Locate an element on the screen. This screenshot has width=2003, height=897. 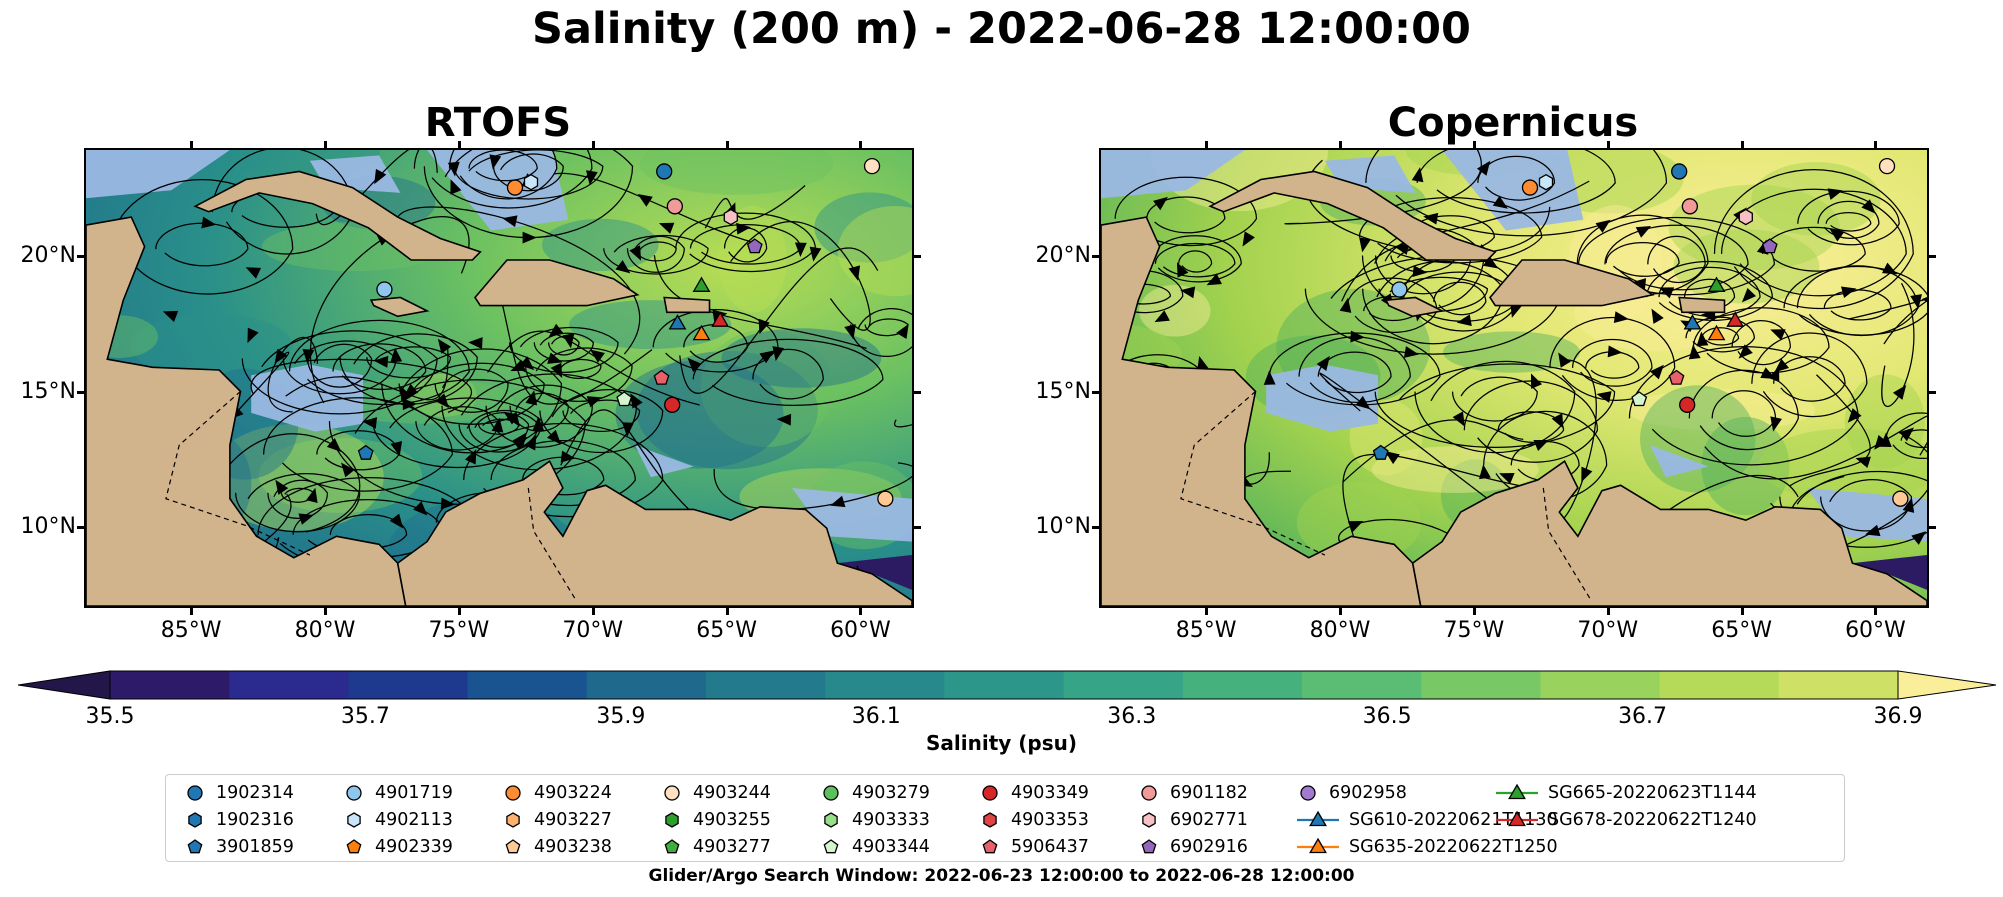
legend-entry-4903349: 4903349 is located at coordinates (1034, 793).